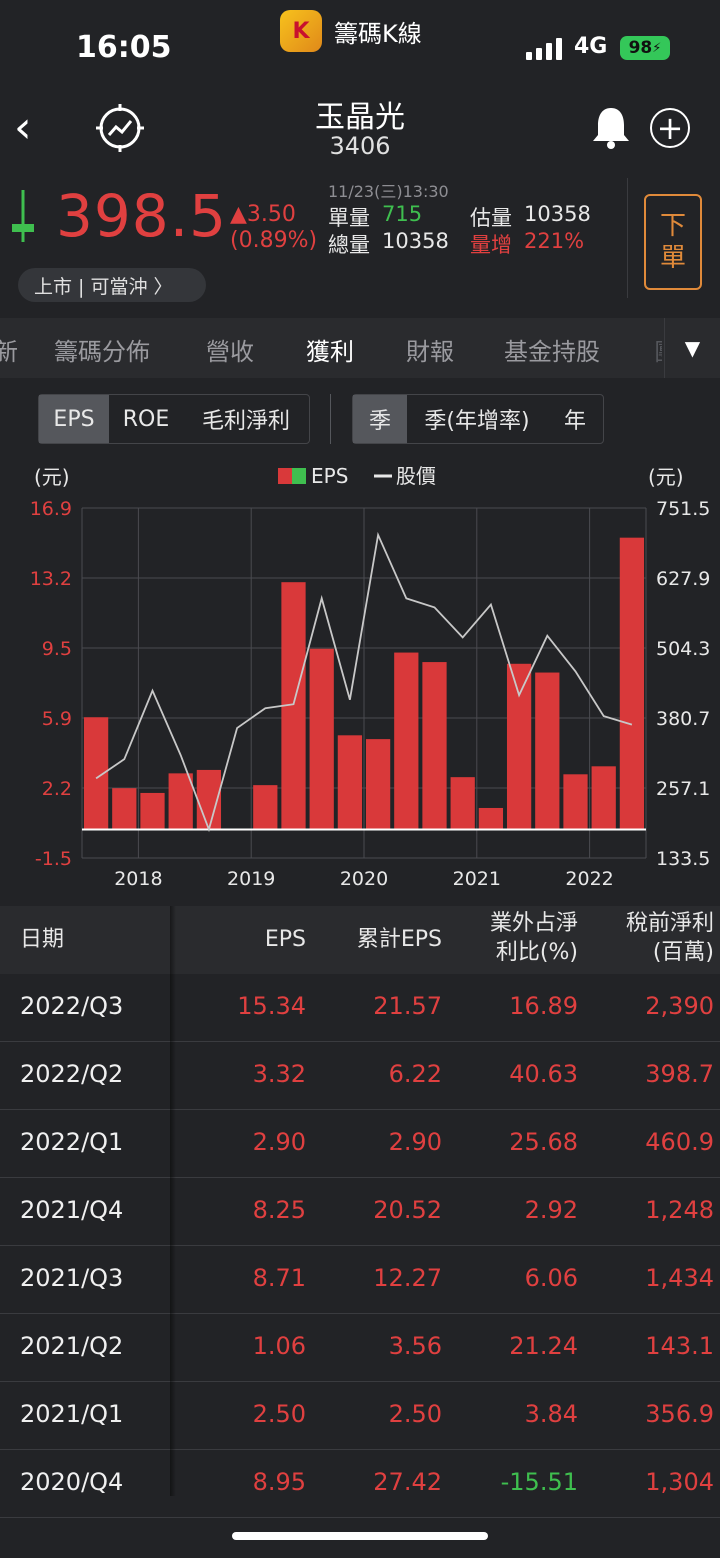 This screenshot has height=1558, width=720. Describe the element at coordinates (57, 789) in the screenshot. I see `left-tick-label: 2.2` at that location.